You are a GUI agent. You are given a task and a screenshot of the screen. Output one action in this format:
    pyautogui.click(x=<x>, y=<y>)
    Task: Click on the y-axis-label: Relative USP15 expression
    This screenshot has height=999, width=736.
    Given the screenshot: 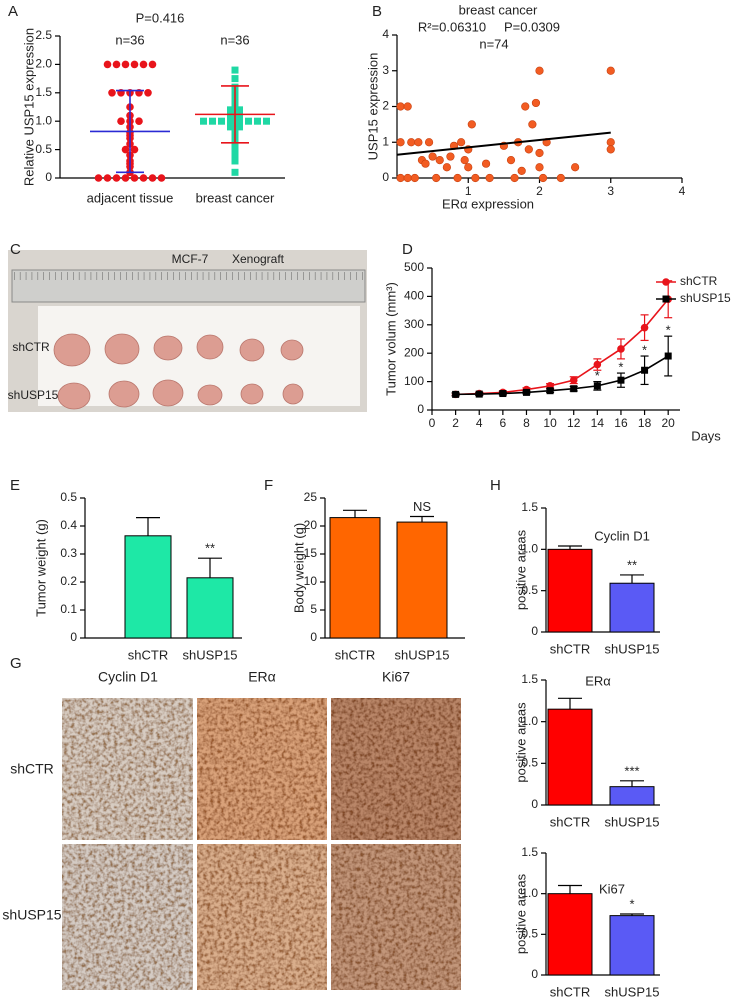 What is the action you would take?
    pyautogui.click(x=28, y=107)
    